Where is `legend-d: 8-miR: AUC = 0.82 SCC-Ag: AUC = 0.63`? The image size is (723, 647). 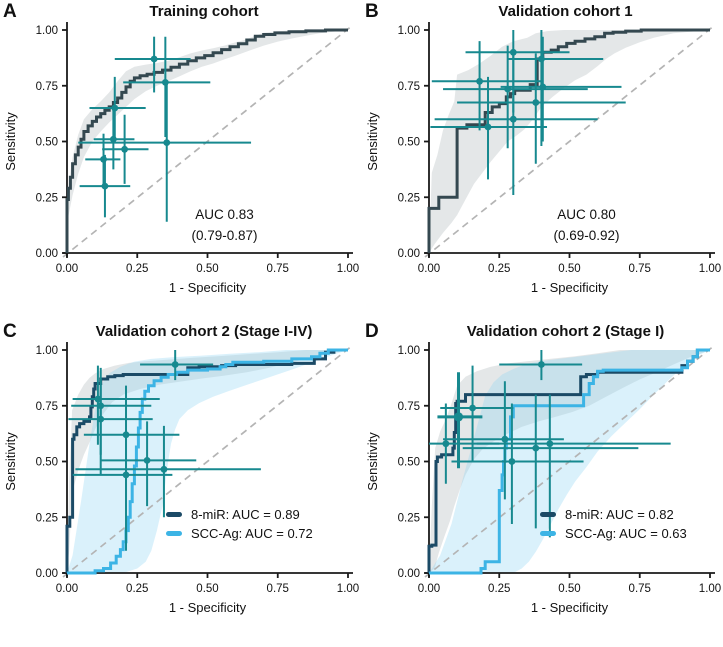
legend-d: 8-miR: AUC = 0.82 SCC-Ag: AUC = 0.63 is located at coordinates (613, 524).